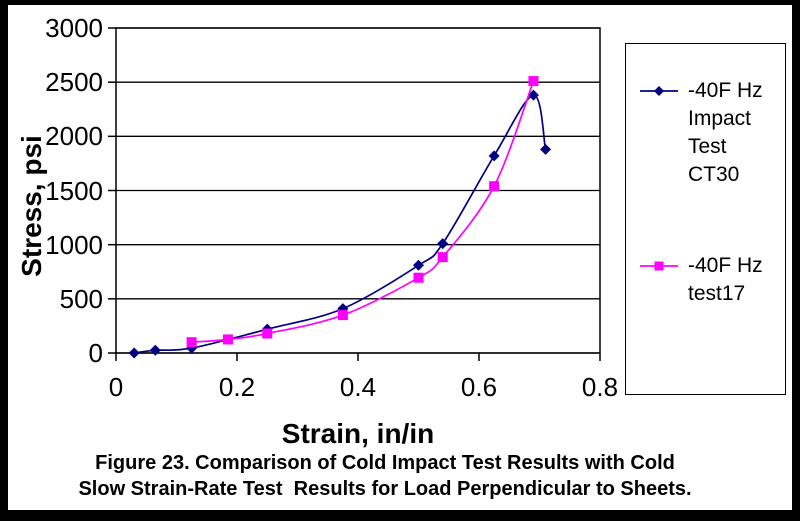 The width and height of the screenshot is (800, 521). I want to click on y-tick-label: 1000, so click(74, 244).